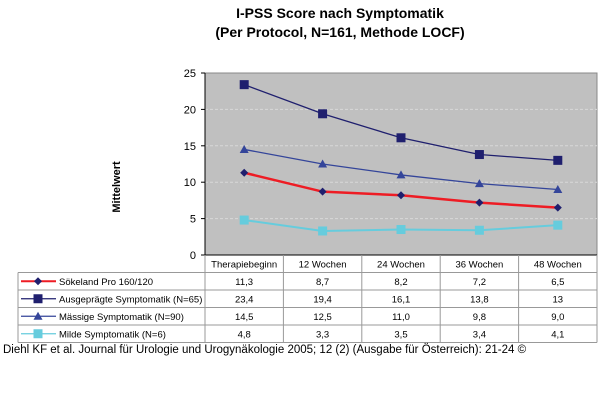 The height and width of the screenshot is (400, 600). Describe the element at coordinates (323, 265) in the screenshot. I see `x-category-label: 12 Wochen` at that location.